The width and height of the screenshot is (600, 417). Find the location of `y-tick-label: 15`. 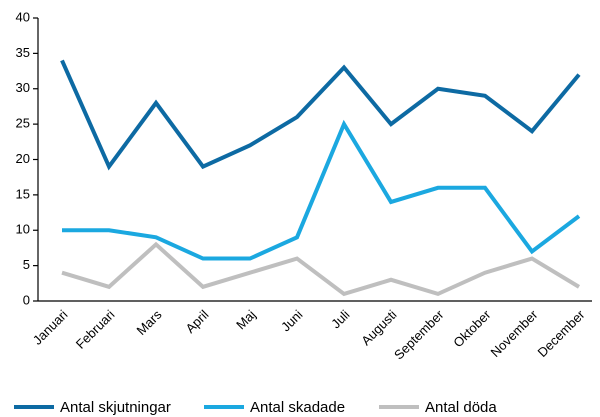

y-tick-label: 15 is located at coordinates (23, 193).